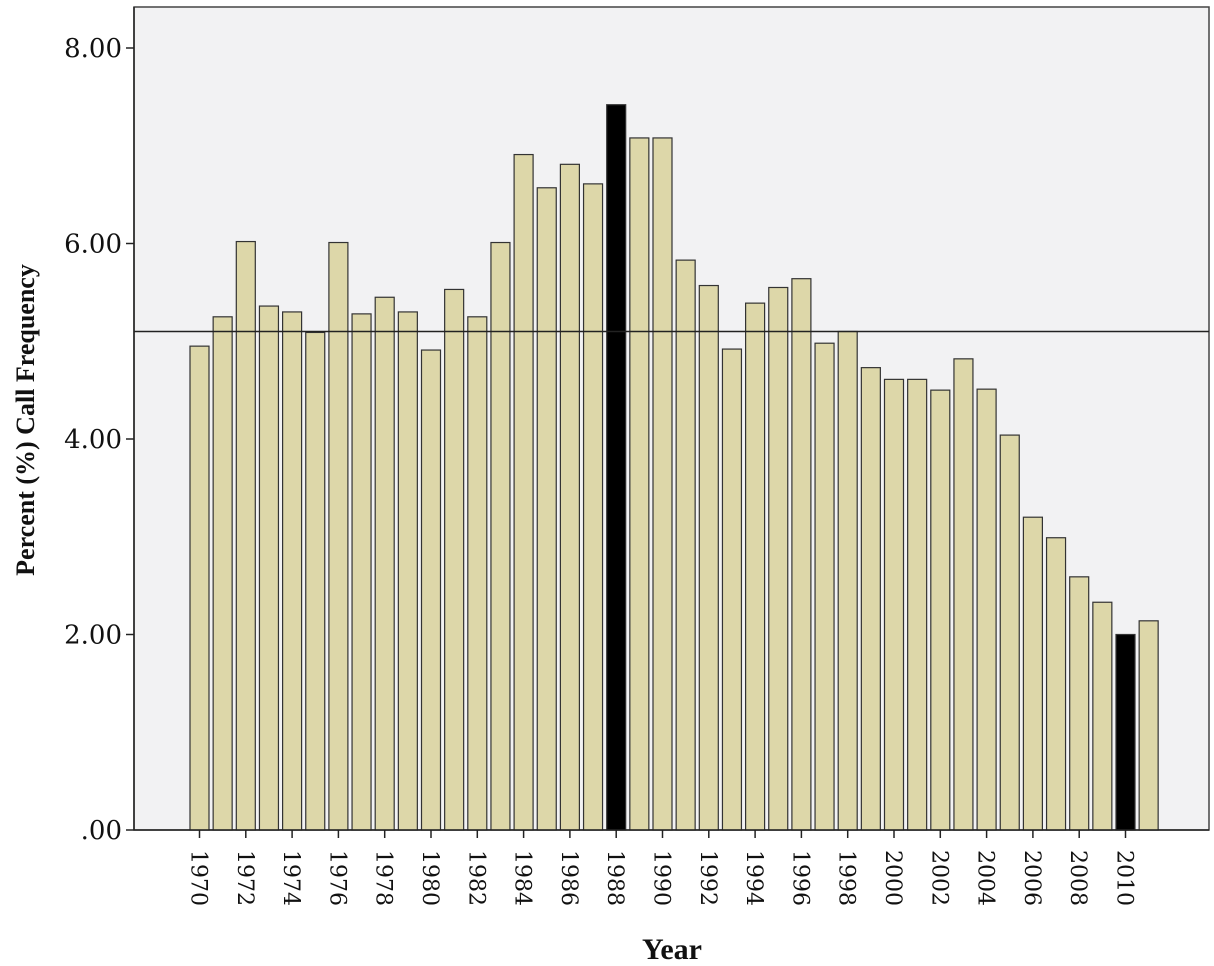  Describe the element at coordinates (616, 467) in the screenshot. I see `bar-1988` at that location.